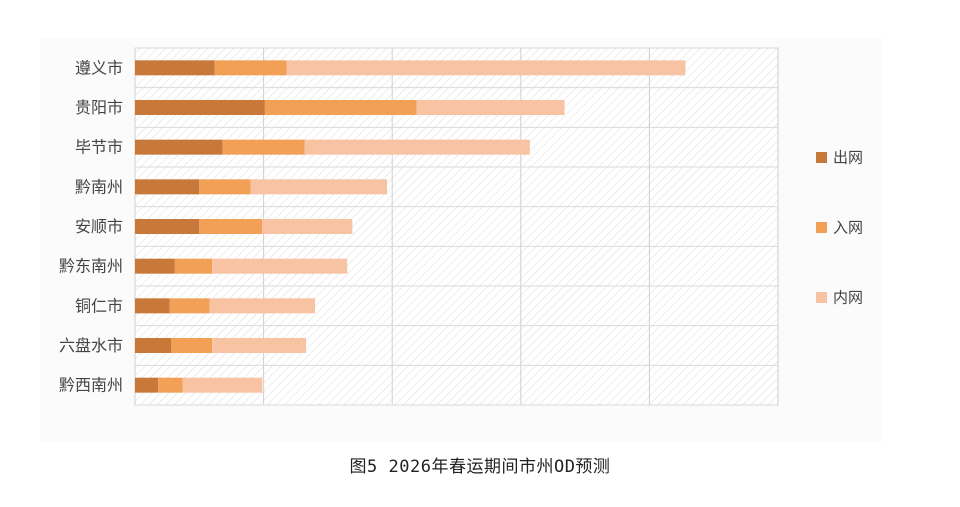  Describe the element at coordinates (155, 266) in the screenshot. I see `bar-出网-黔东南州` at that location.